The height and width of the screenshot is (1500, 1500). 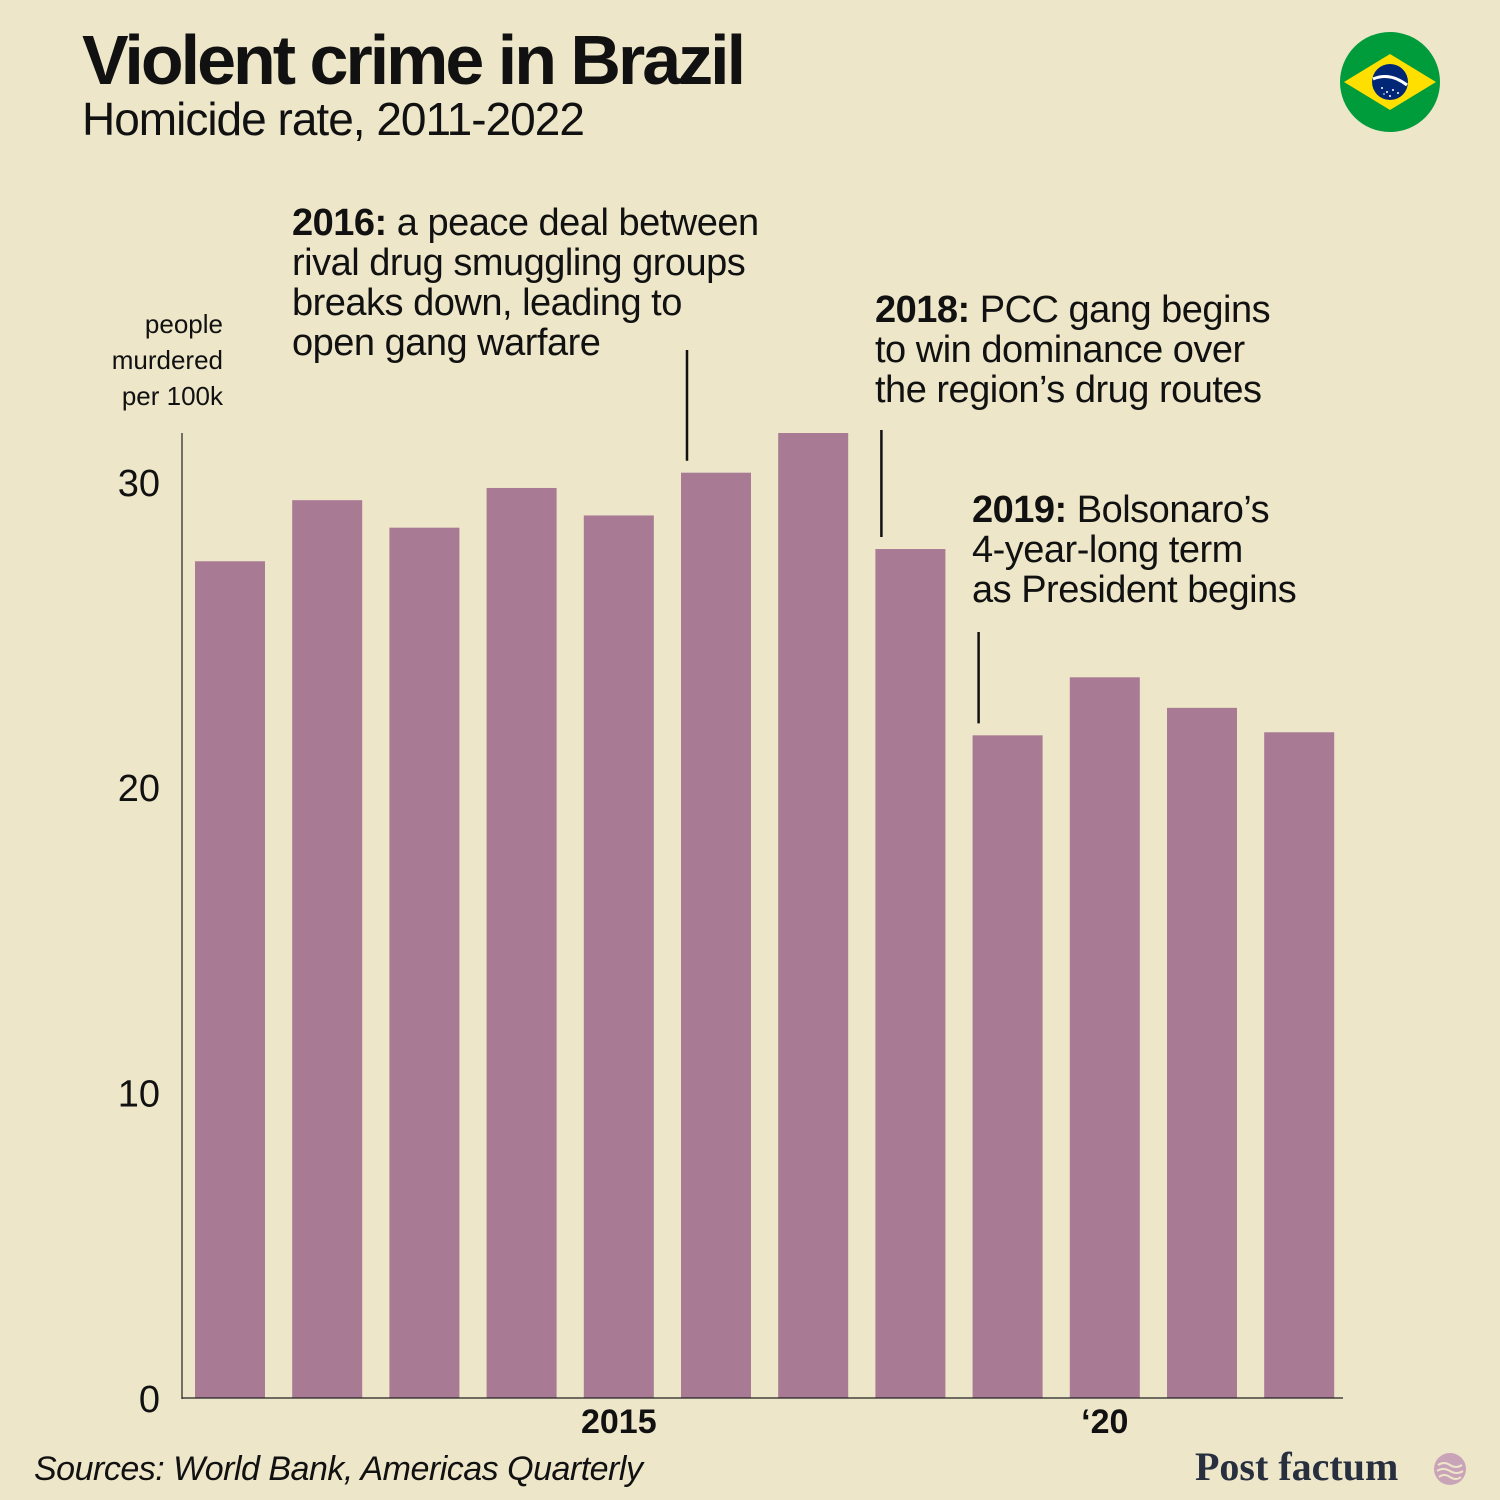 I want to click on annotation-2019-year: 2019:, so click(x=1019, y=510).